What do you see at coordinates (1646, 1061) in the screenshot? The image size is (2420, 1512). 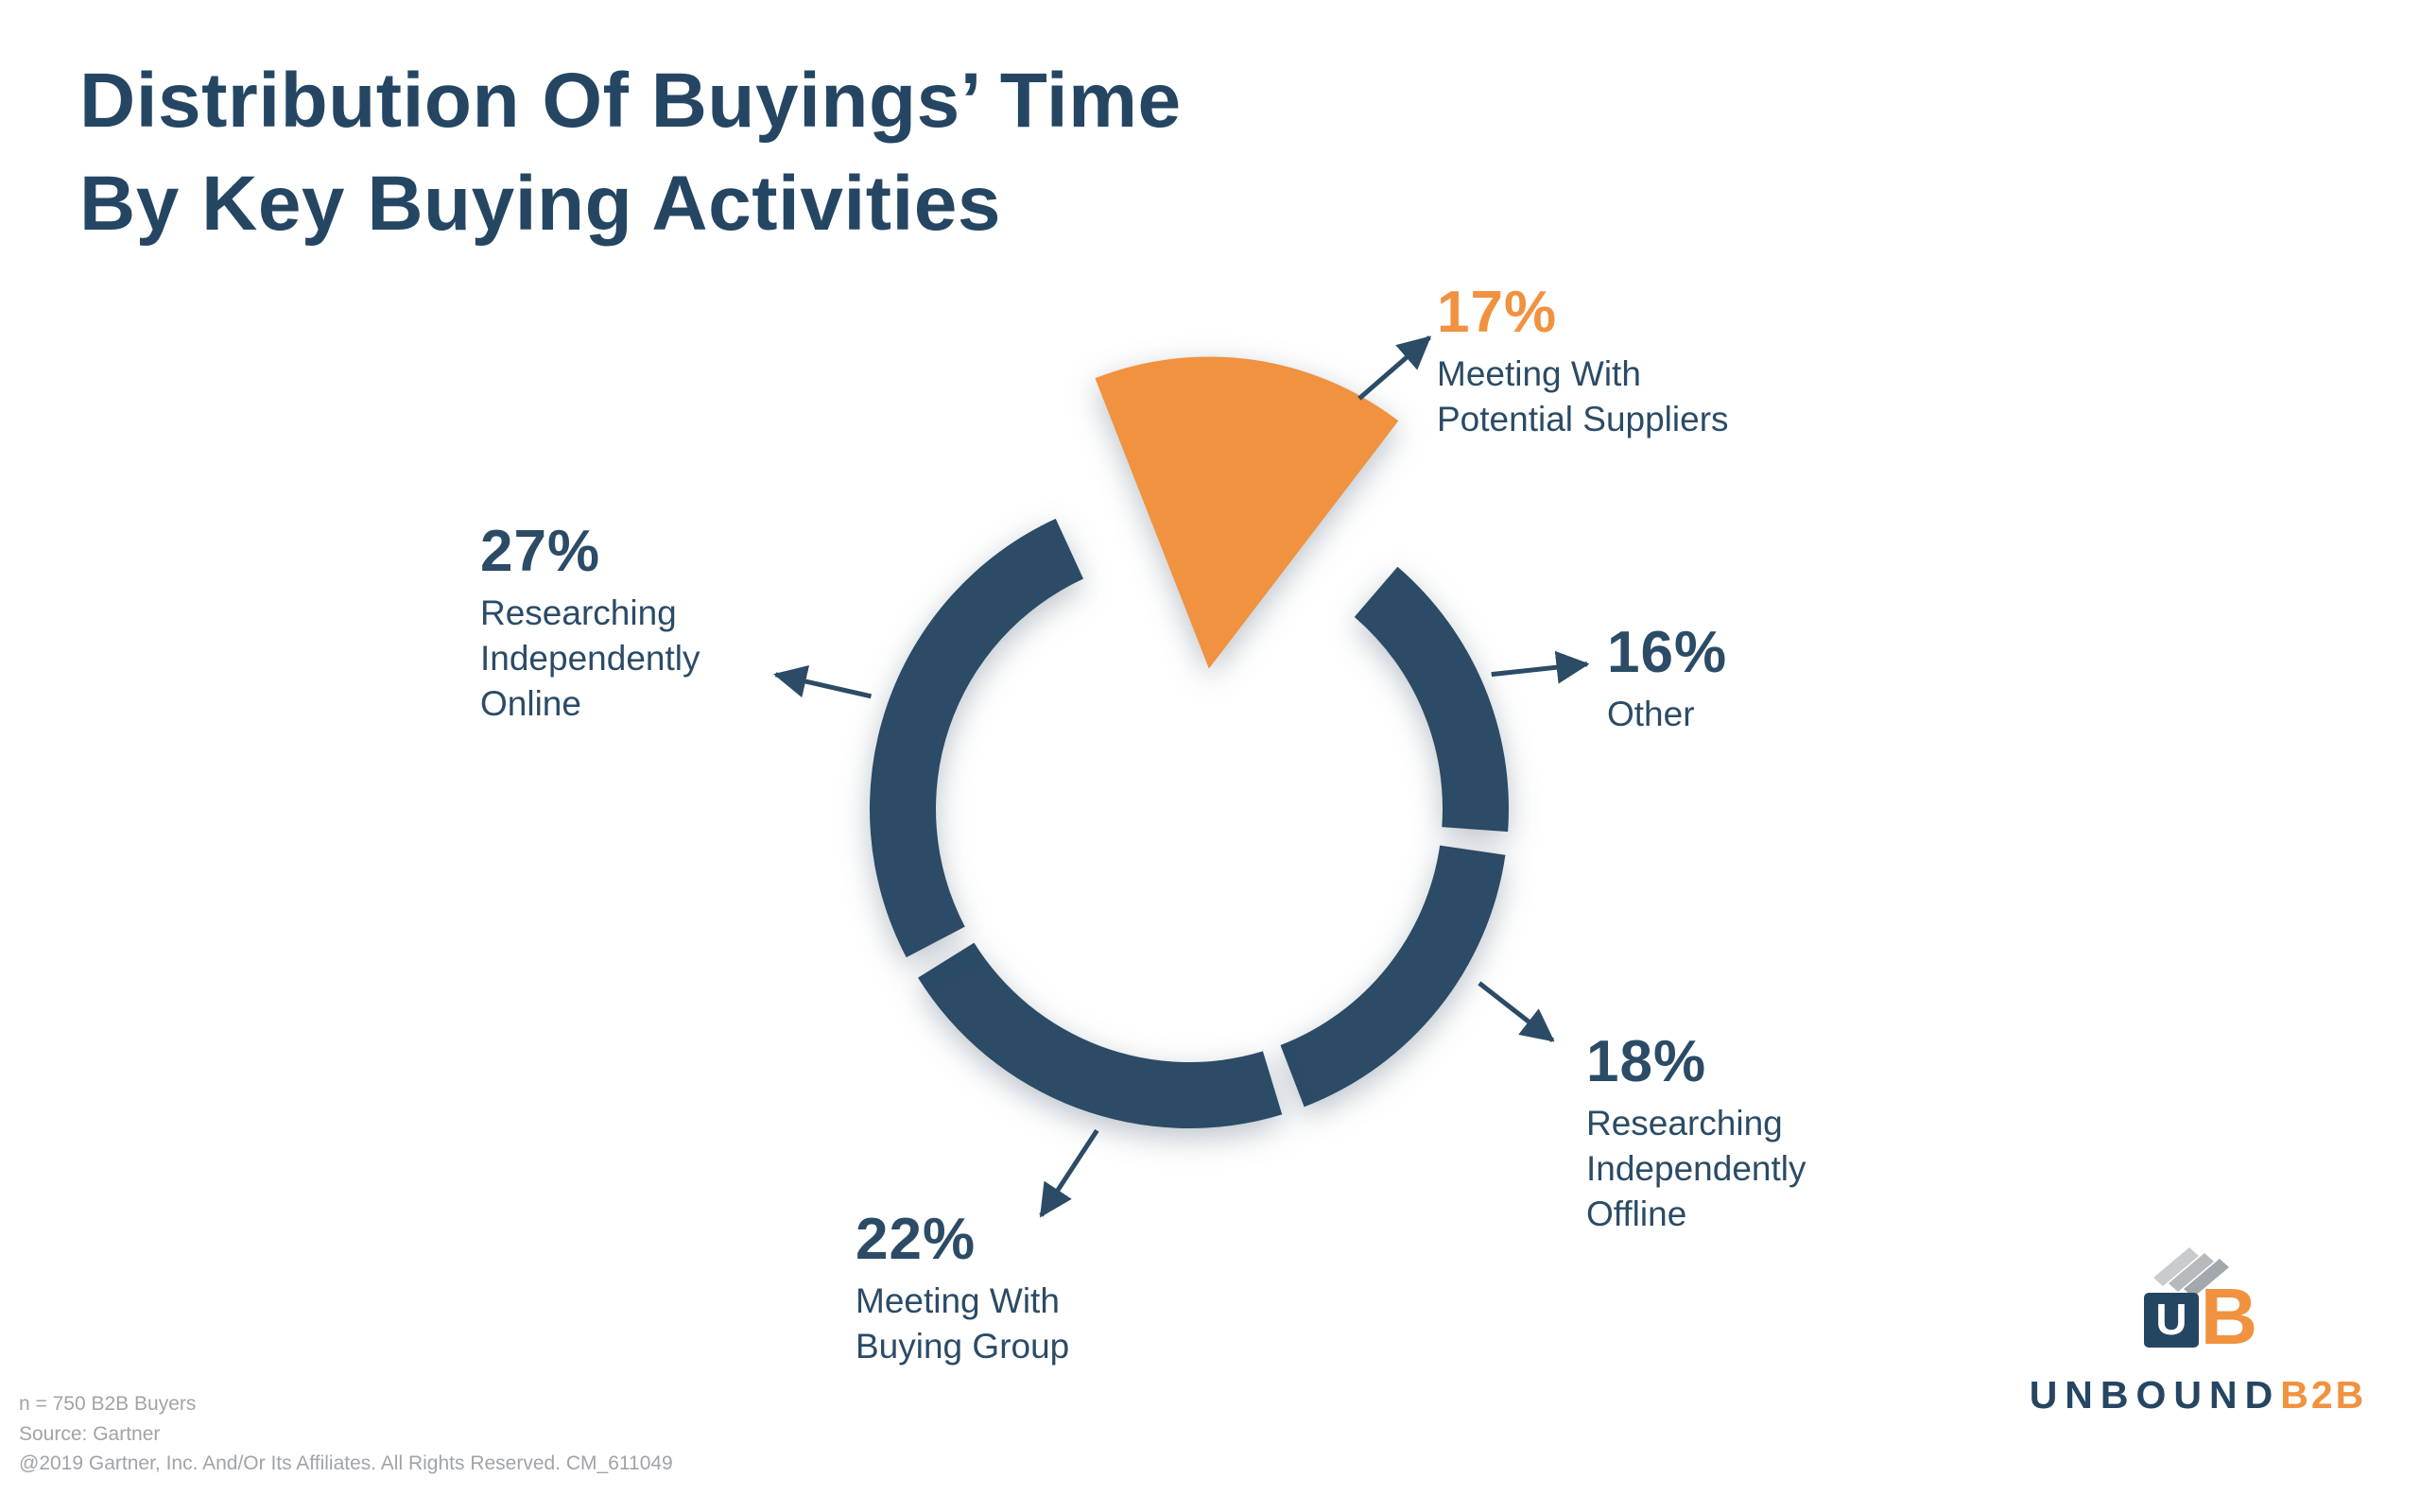 I see `slice-percent: 18%` at bounding box center [1646, 1061].